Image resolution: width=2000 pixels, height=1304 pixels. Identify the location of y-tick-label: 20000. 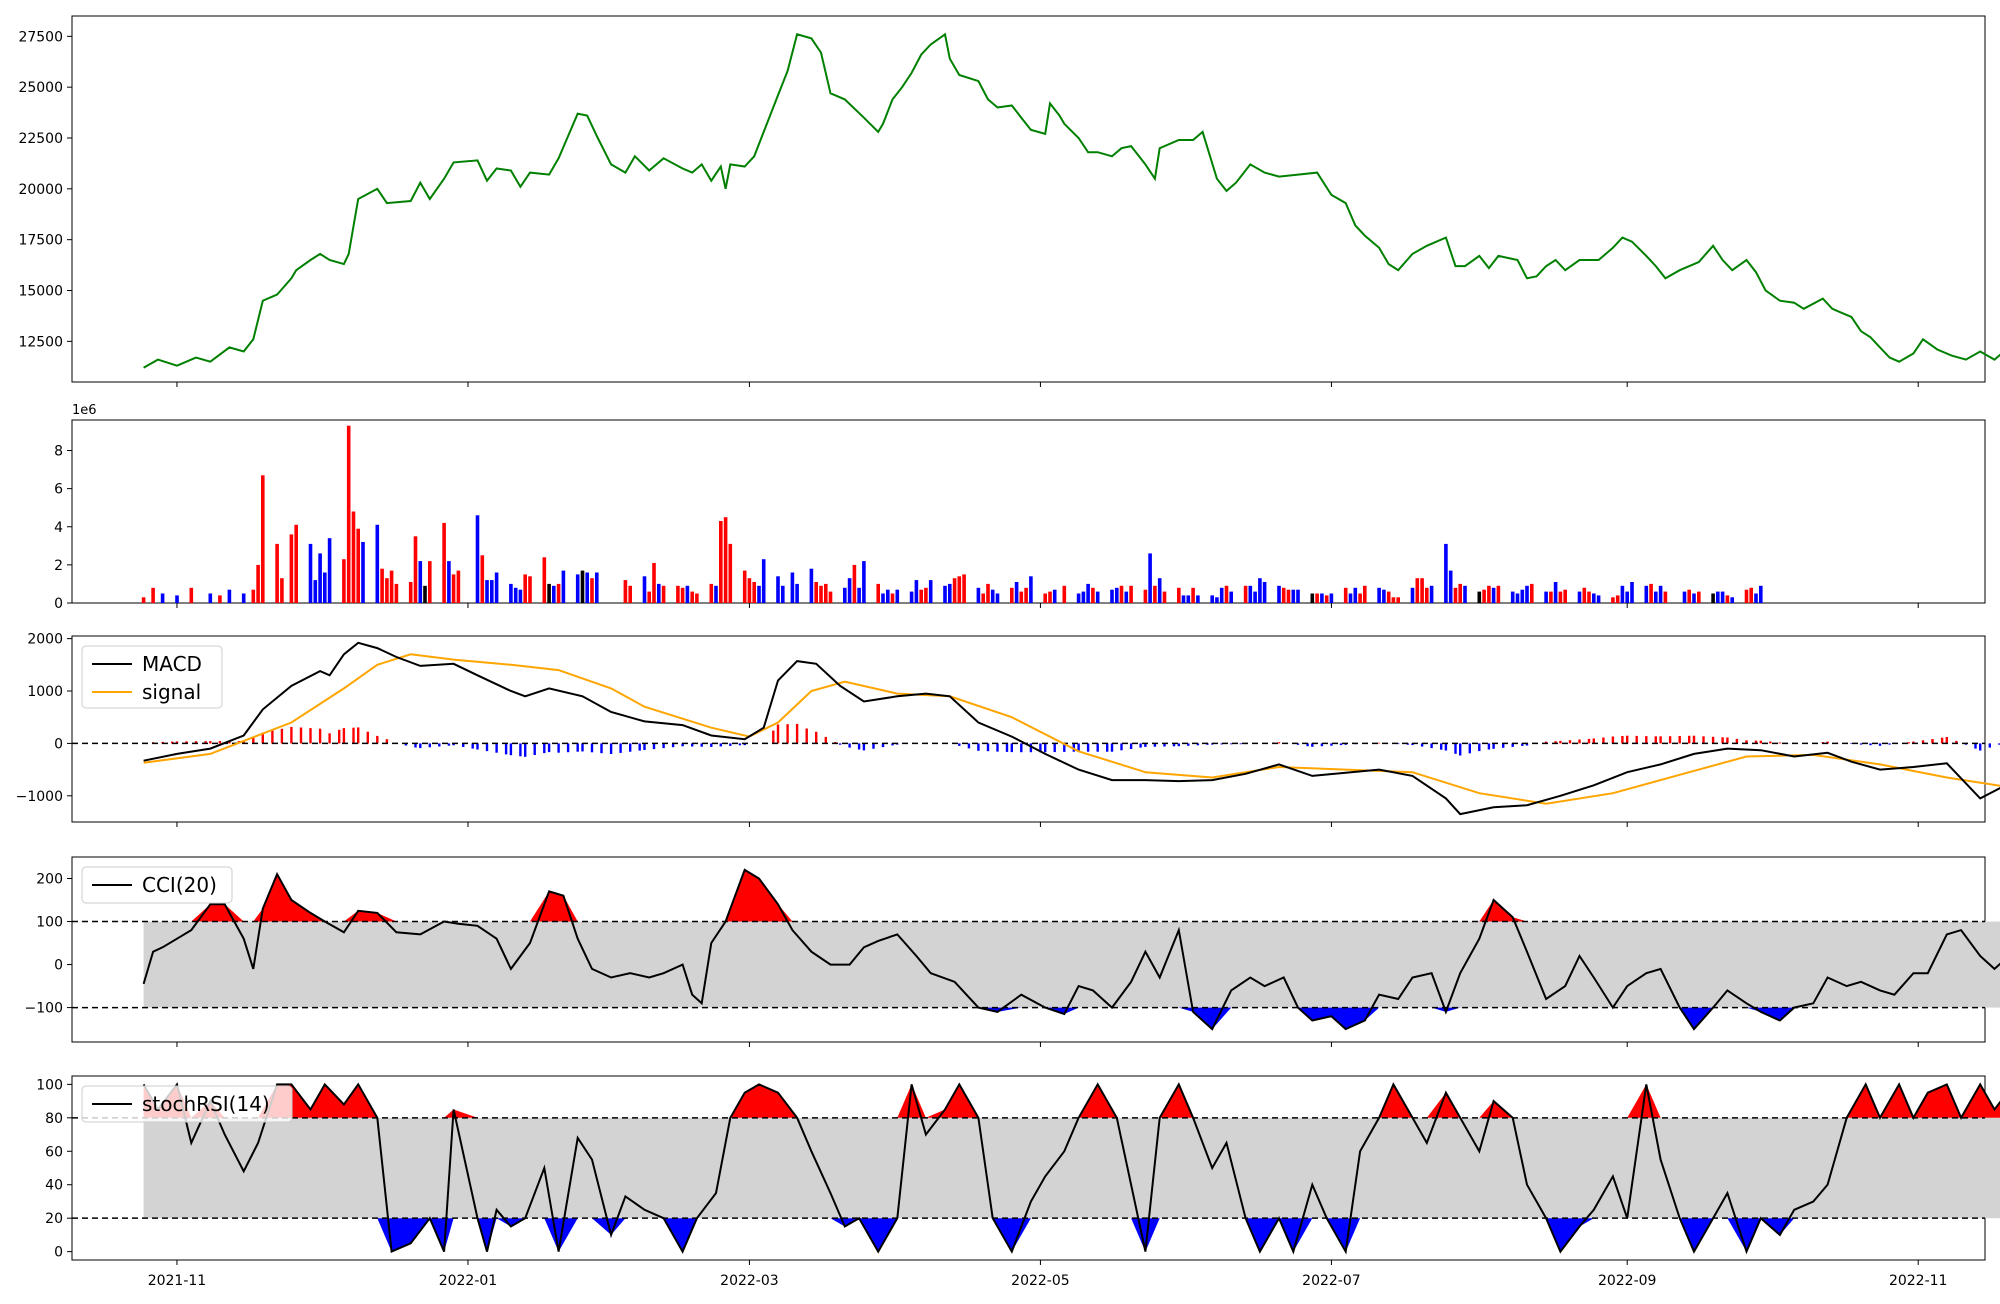
(40, 190).